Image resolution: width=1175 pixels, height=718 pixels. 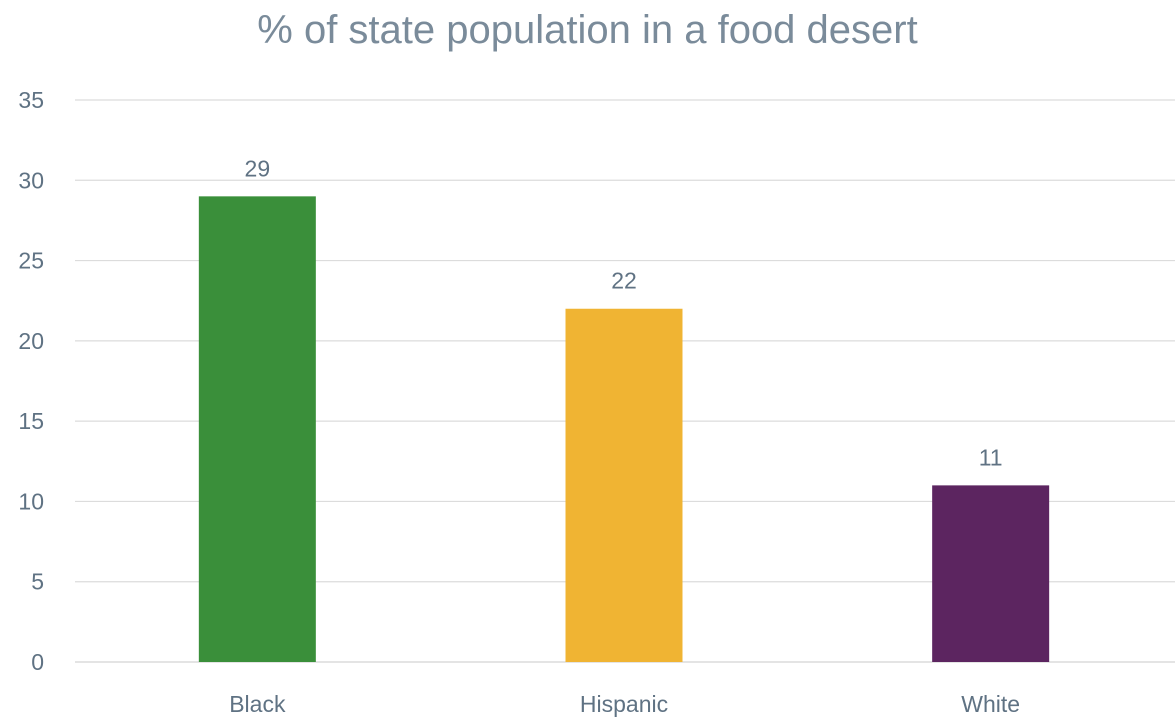 What do you see at coordinates (624, 281) in the screenshot?
I see `data-label: 22` at bounding box center [624, 281].